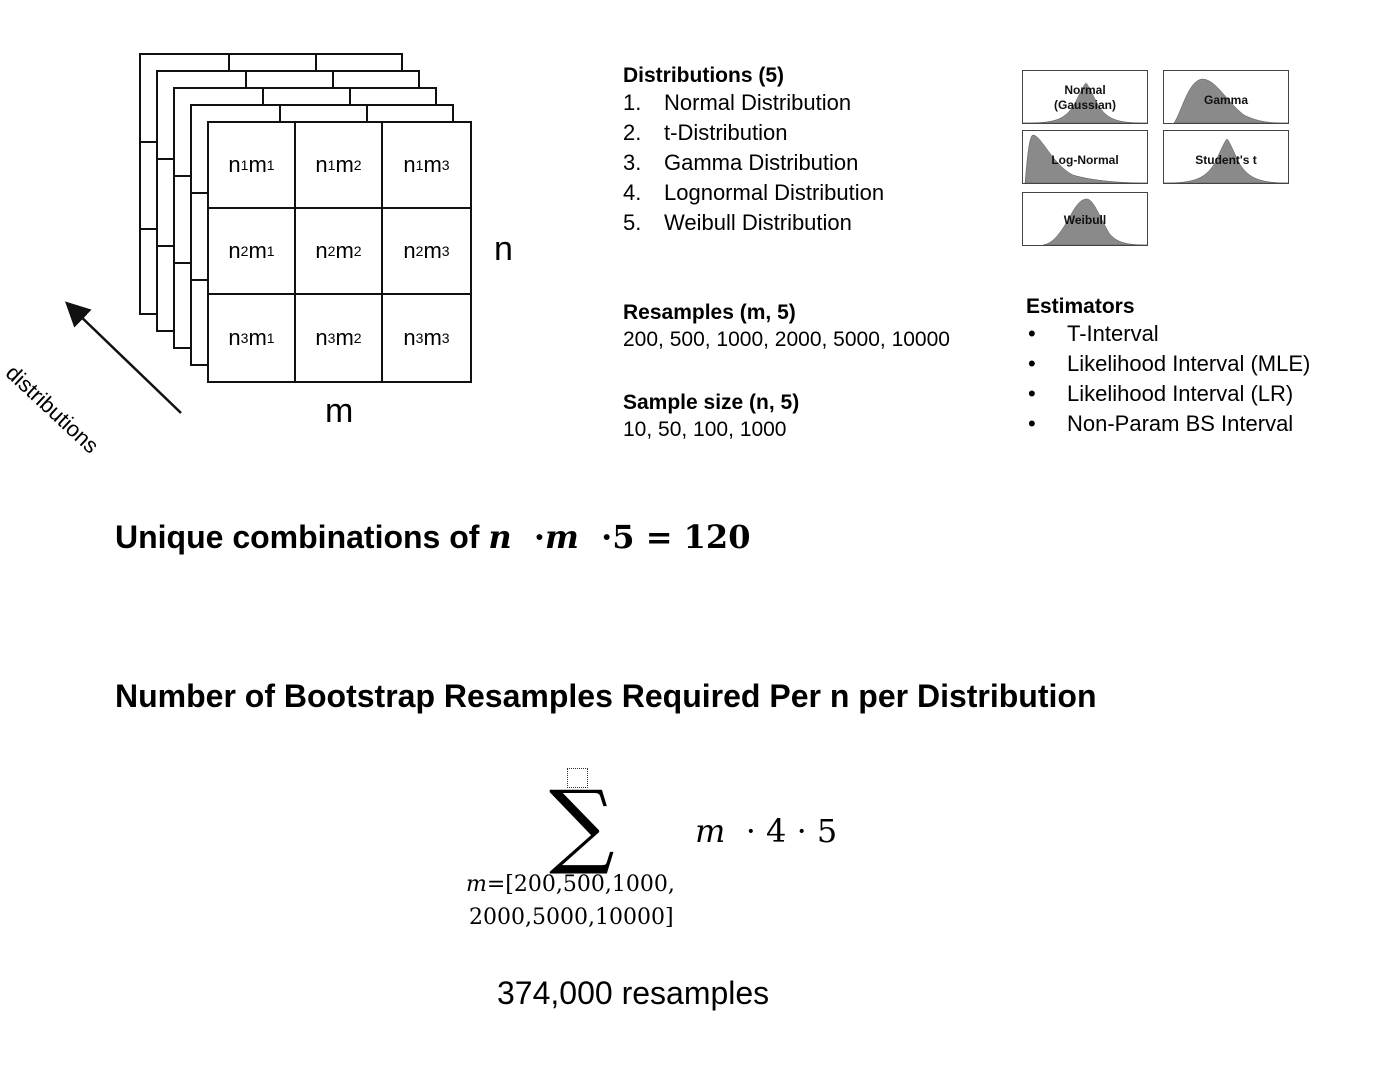 This screenshot has width=1376, height=1070. Describe the element at coordinates (623, 537) in the screenshot. I see `combinations-five: 5` at that location.